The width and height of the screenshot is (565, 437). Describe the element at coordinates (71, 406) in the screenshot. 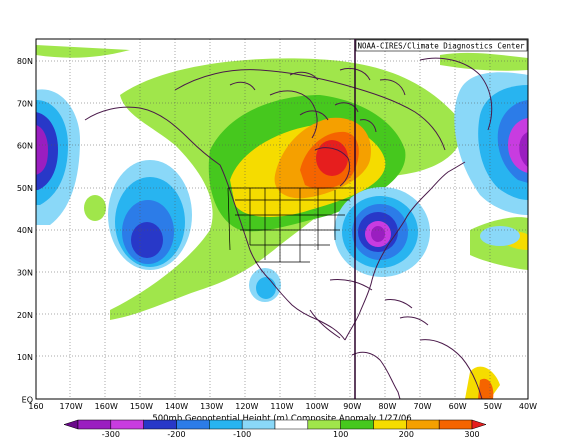

I see `lon-label: 170W` at that location.